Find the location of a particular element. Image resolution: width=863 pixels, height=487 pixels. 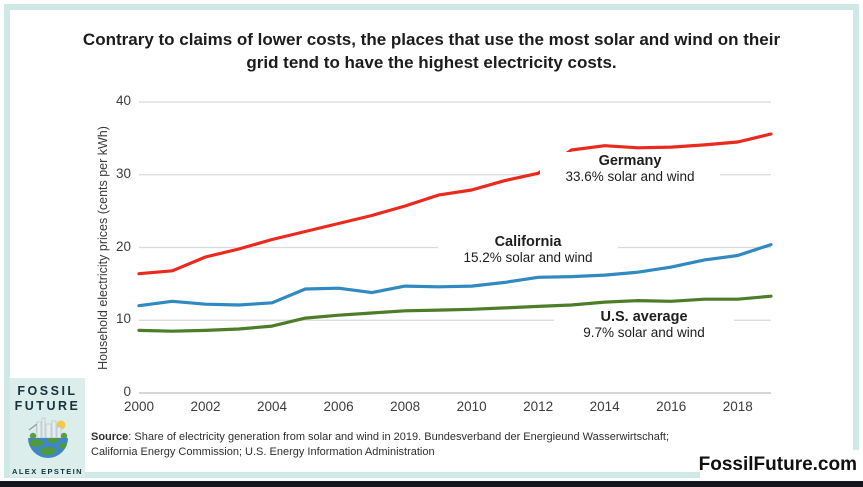

series-name-germany: Germany is located at coordinates (630, 161).